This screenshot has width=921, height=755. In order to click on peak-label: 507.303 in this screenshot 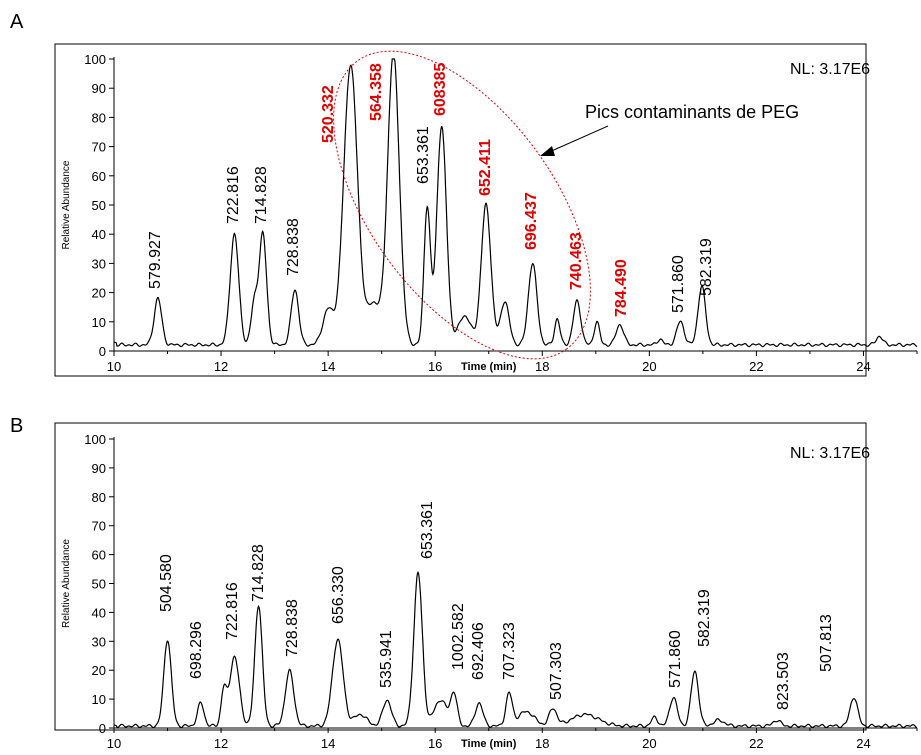, I will do `click(556, 671)`.